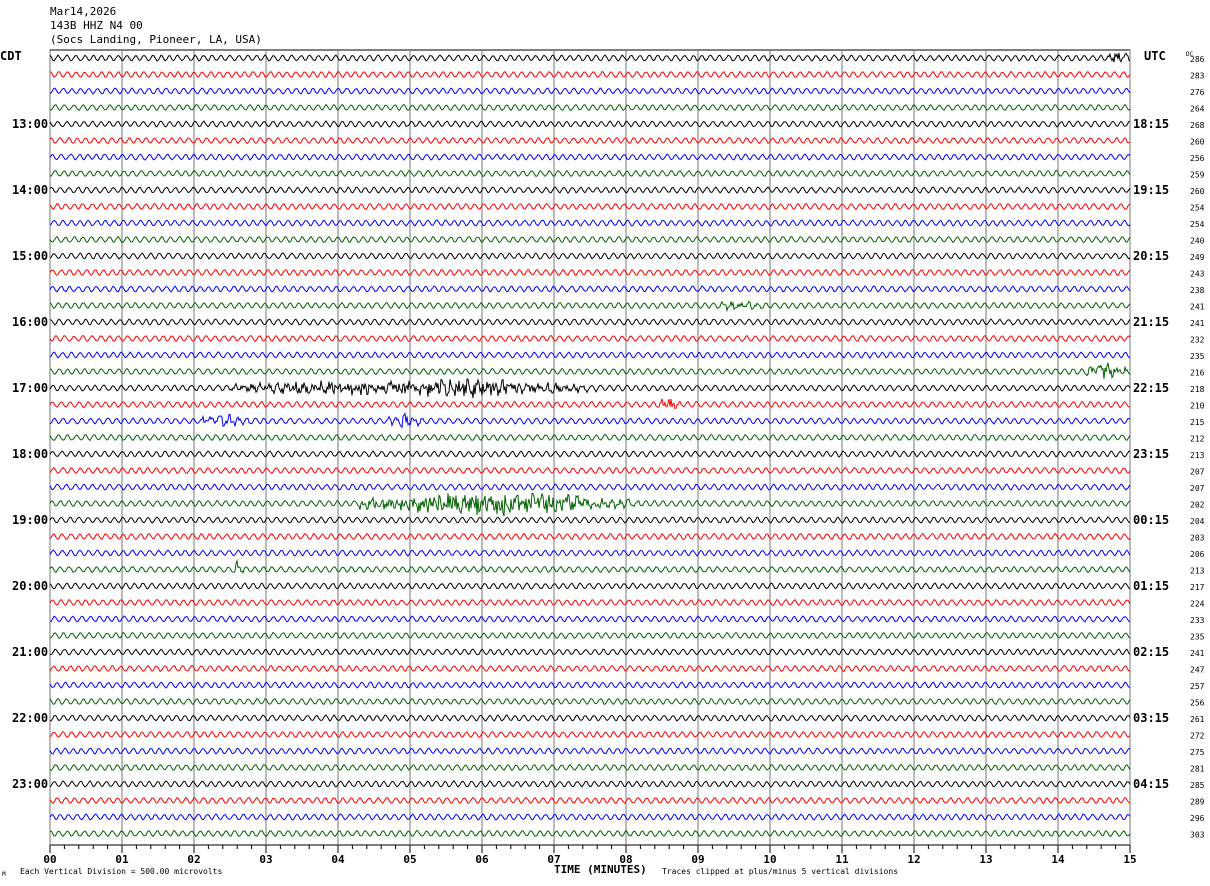  What do you see at coordinates (1197, 719) in the screenshot?
I see `dc-value-label: 261` at bounding box center [1197, 719].